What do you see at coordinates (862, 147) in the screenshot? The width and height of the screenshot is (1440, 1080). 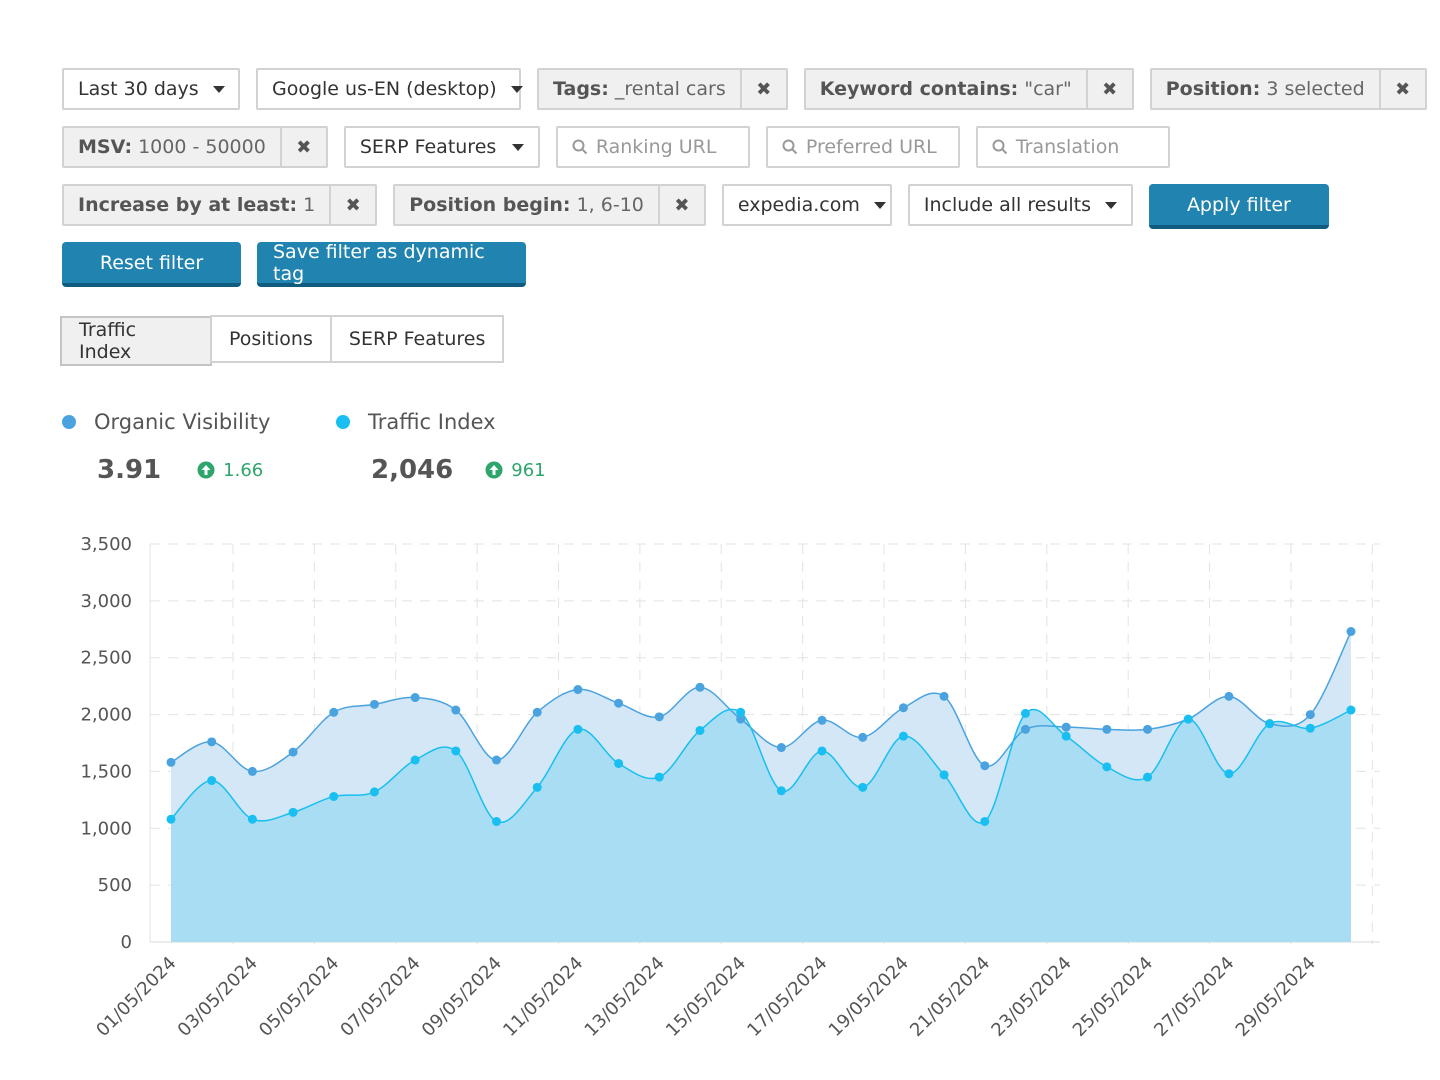 I see `preferred-url-input: Preferred URL` at bounding box center [862, 147].